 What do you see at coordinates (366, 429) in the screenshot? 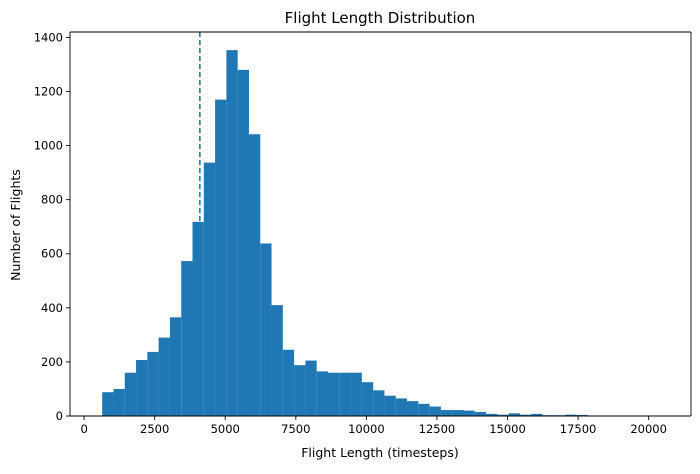
I see `x-tick-label: 10000` at bounding box center [366, 429].